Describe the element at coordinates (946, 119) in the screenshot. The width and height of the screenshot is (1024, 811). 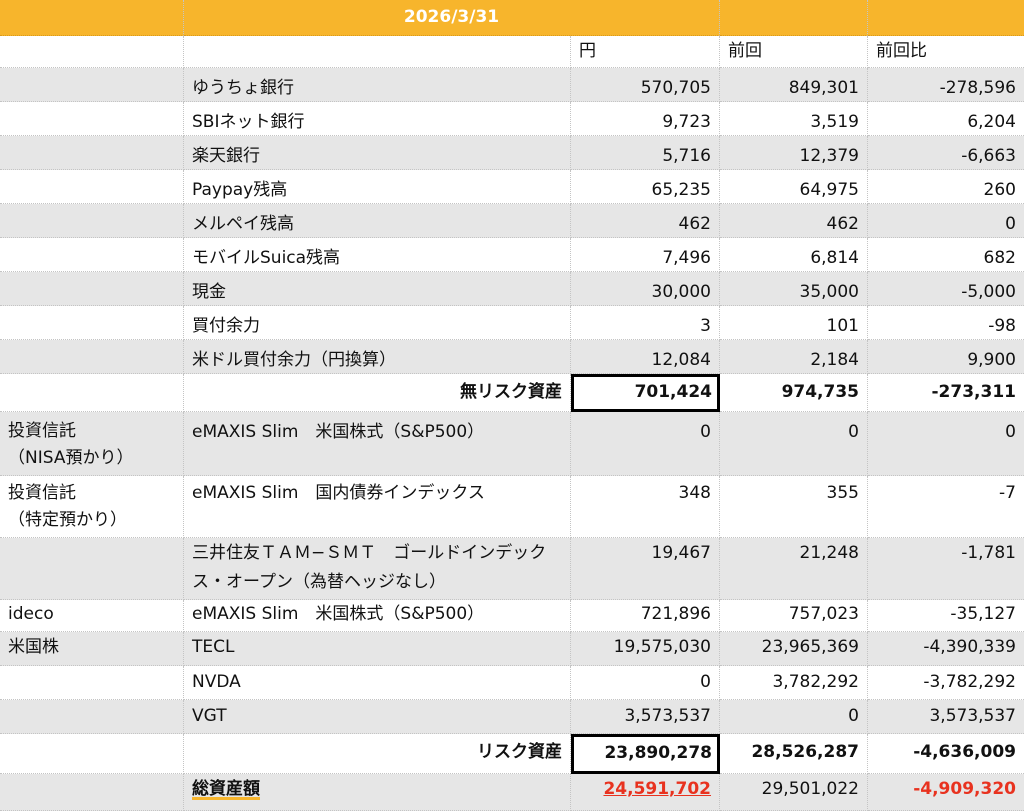
I see `diff-cell: 6,204` at that location.